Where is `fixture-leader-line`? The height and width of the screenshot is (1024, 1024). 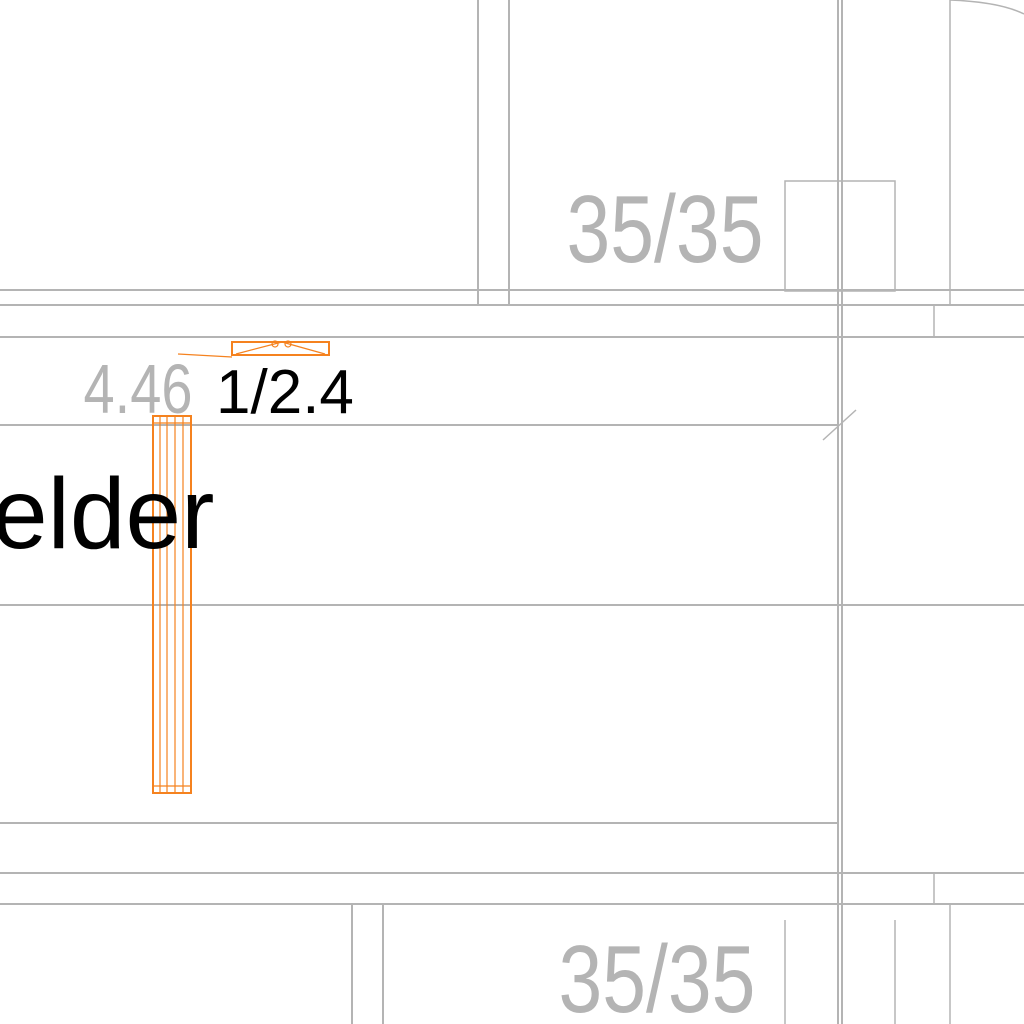 fixture-leader-line is located at coordinates (205, 355).